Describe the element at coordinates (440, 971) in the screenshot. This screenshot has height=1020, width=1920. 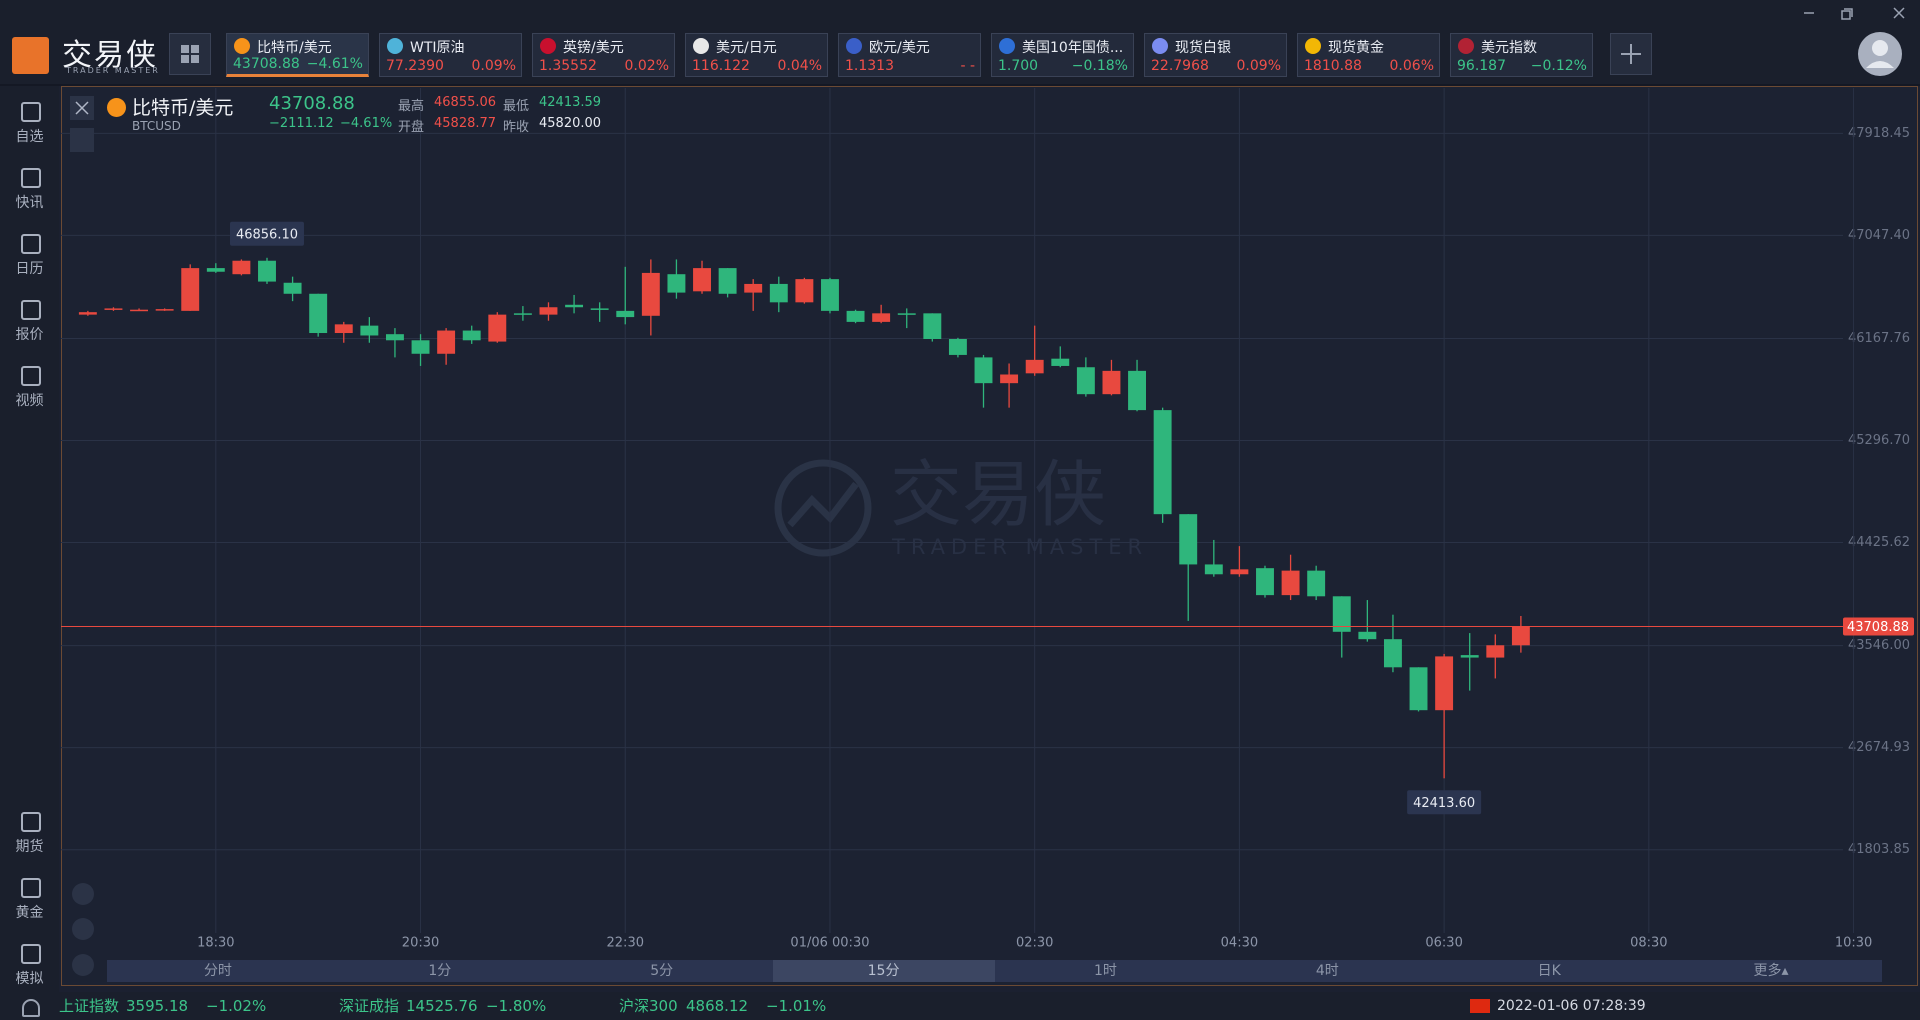
I see `period-tab: 1分` at that location.